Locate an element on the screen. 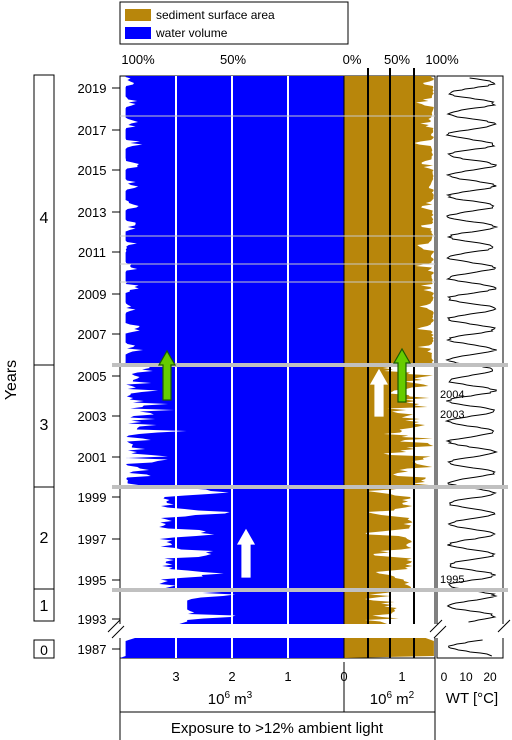 The height and width of the screenshot is (740, 512). wt-annotation-1995: 1995 is located at coordinates (452, 580).